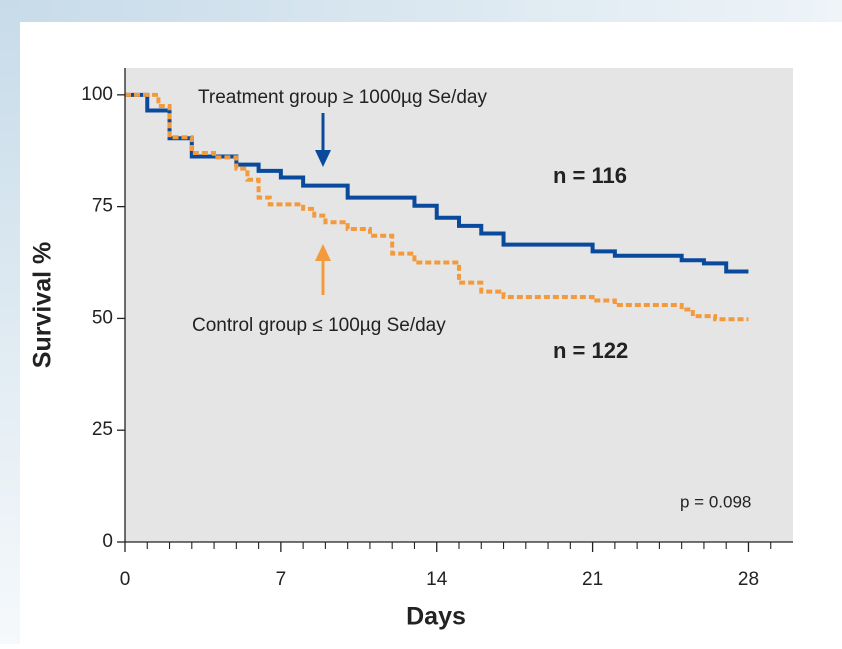 The width and height of the screenshot is (842, 649). Describe the element at coordinates (715, 501) in the screenshot. I see `annotation: p = 0.098` at that location.